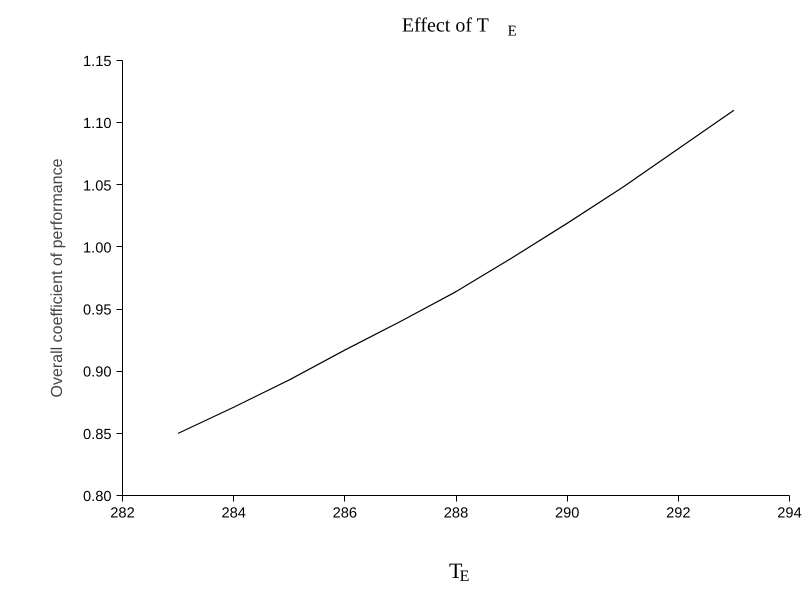 The image size is (804, 600). Describe the element at coordinates (57, 278) in the screenshot. I see `y-axis-title: Overall coefficient of performance` at that location.